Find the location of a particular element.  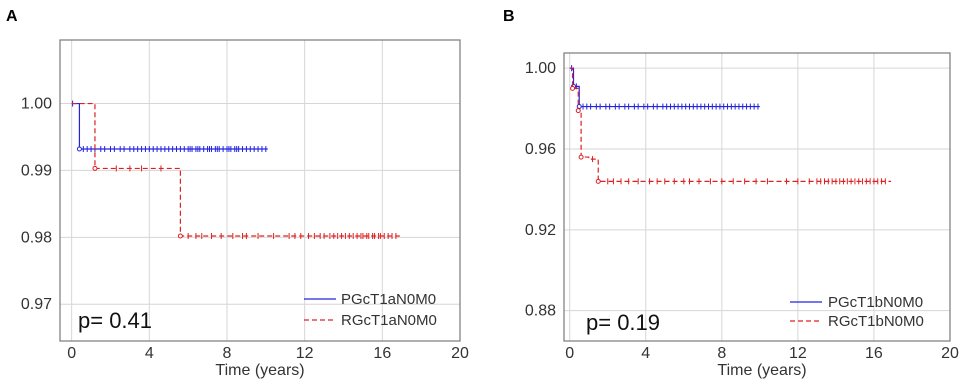

x-axis-title-b: Time (years) is located at coordinates (761, 370).